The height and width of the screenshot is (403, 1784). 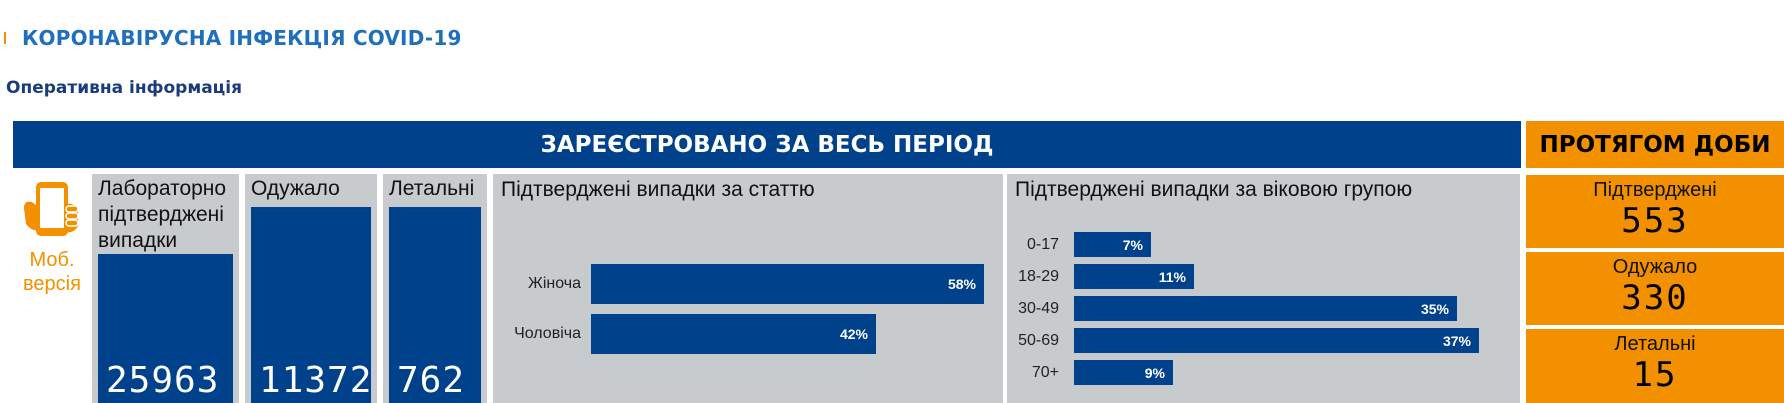 What do you see at coordinates (1263, 244) in the screenshot?
I see `bar-row: 0-17 7%` at bounding box center [1263, 244].